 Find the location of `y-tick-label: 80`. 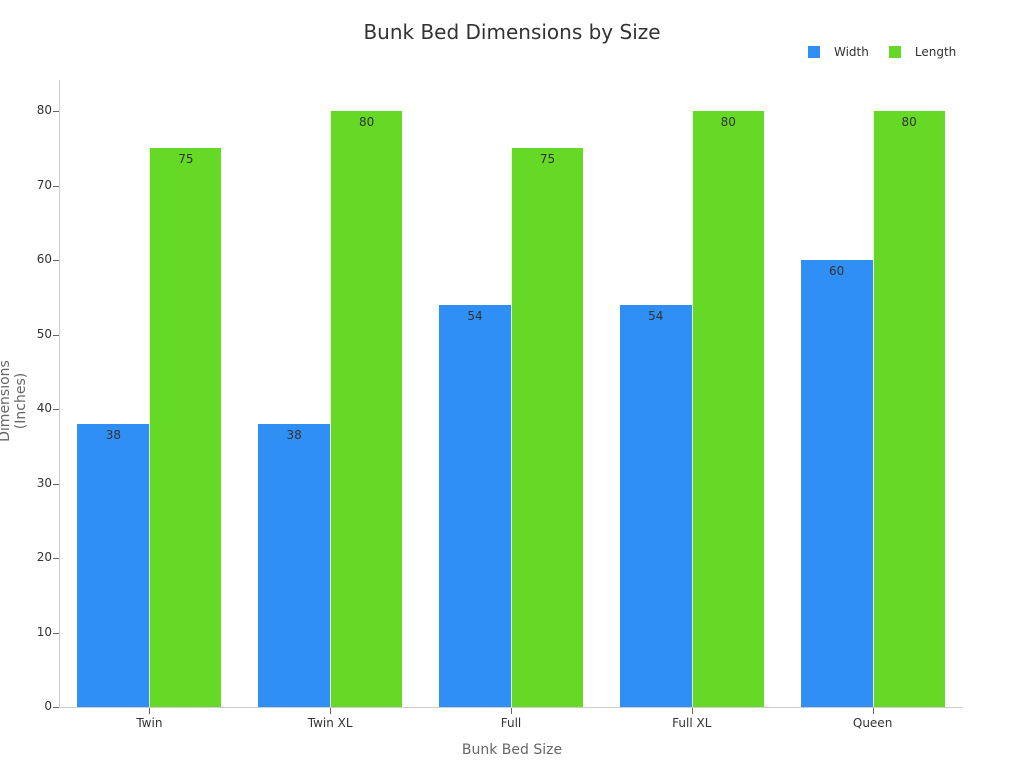

y-tick-label: 80 is located at coordinates (44, 110).